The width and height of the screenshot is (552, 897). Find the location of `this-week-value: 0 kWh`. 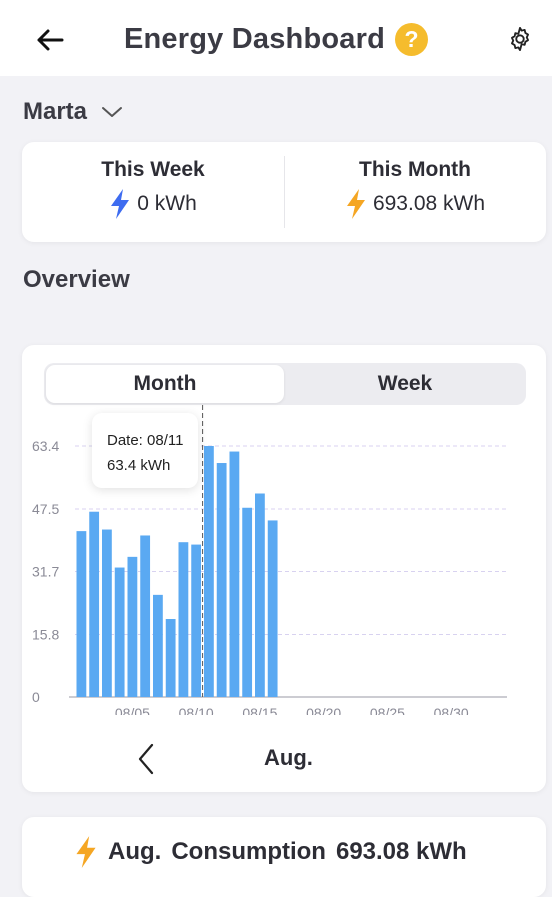

this-week-value: 0 kWh is located at coordinates (167, 204).